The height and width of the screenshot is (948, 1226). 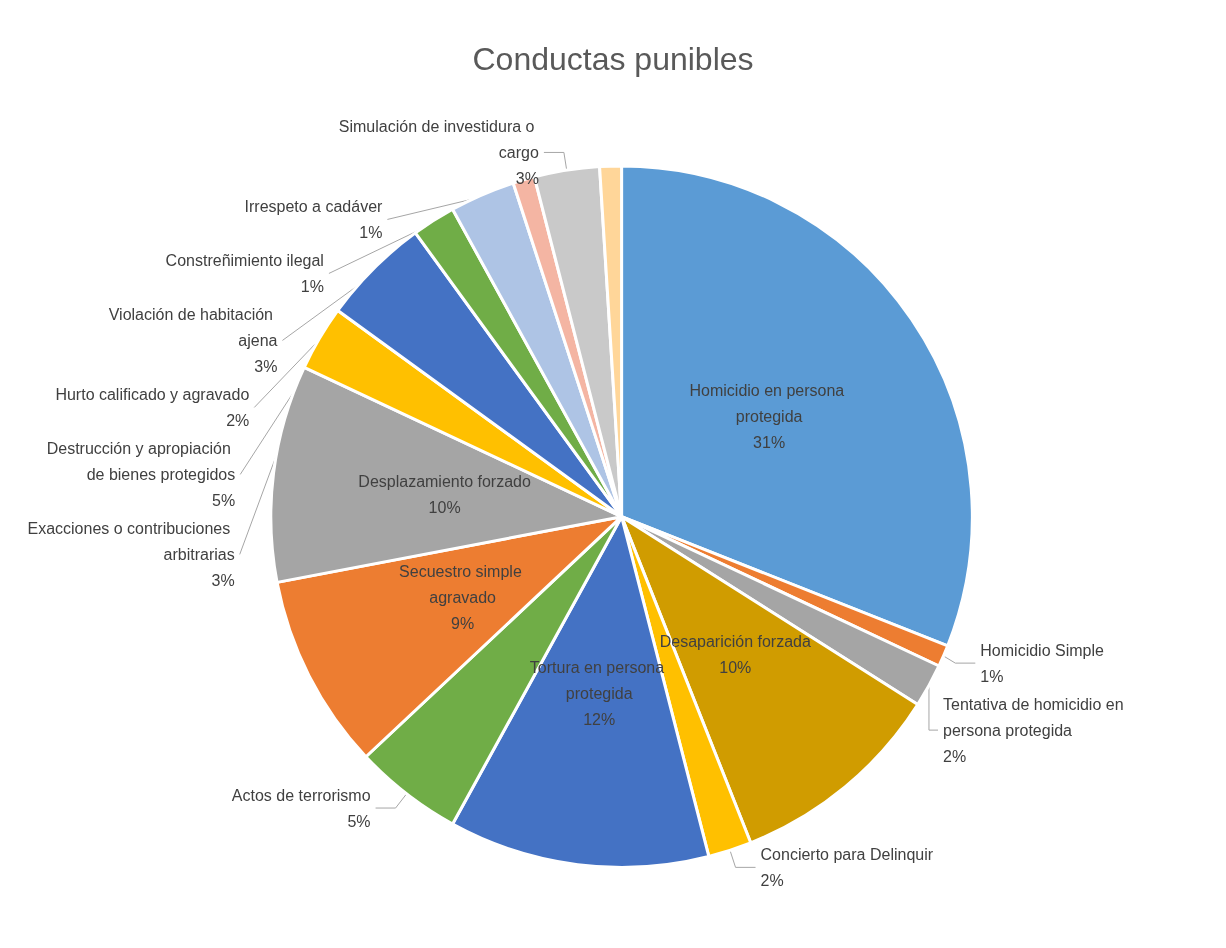 What do you see at coordinates (141, 461) in the screenshot?
I see `slice-label: Destrucción y apropiación de bienes protegidos` at bounding box center [141, 461].